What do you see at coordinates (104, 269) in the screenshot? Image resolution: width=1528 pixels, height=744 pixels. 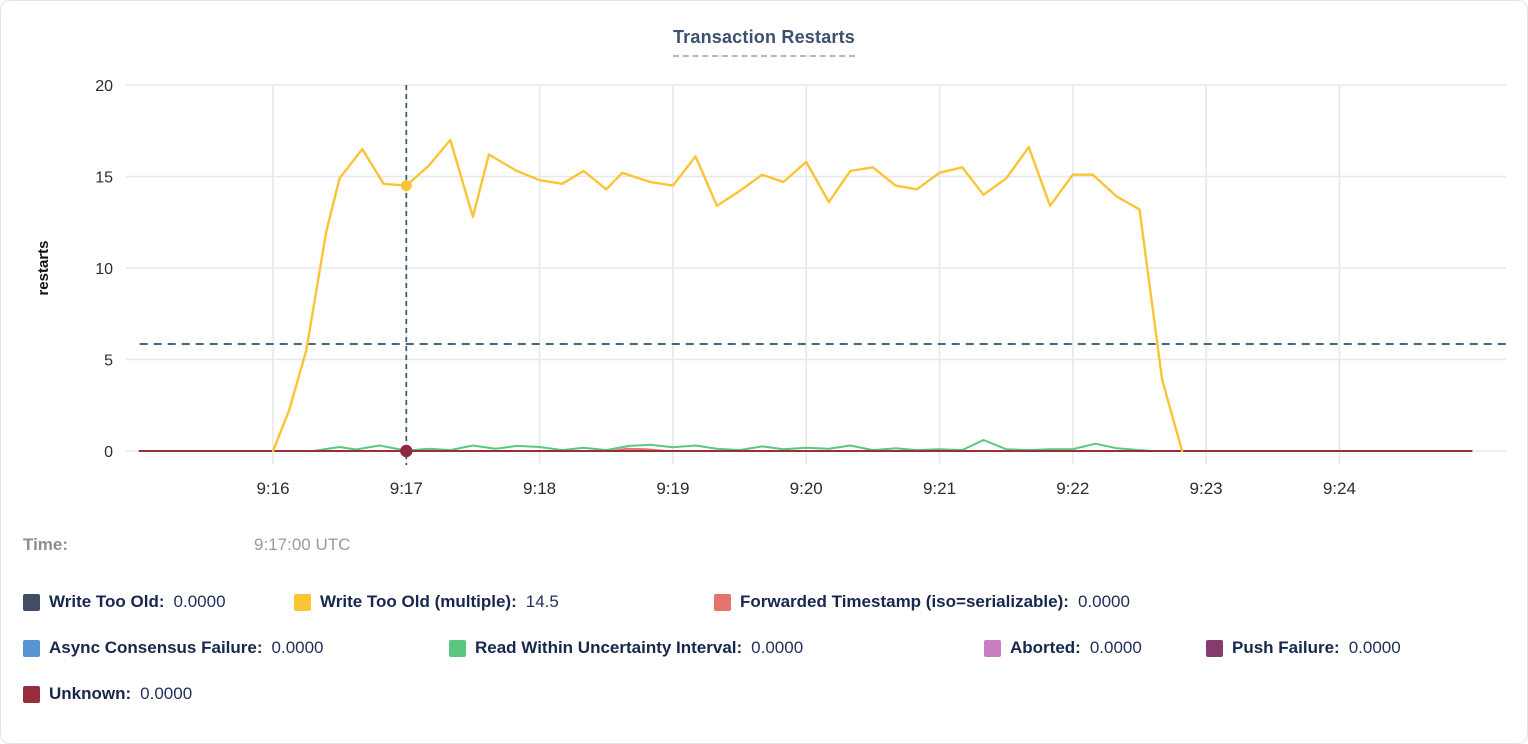 I see `y-tick-label: 10` at bounding box center [104, 269].